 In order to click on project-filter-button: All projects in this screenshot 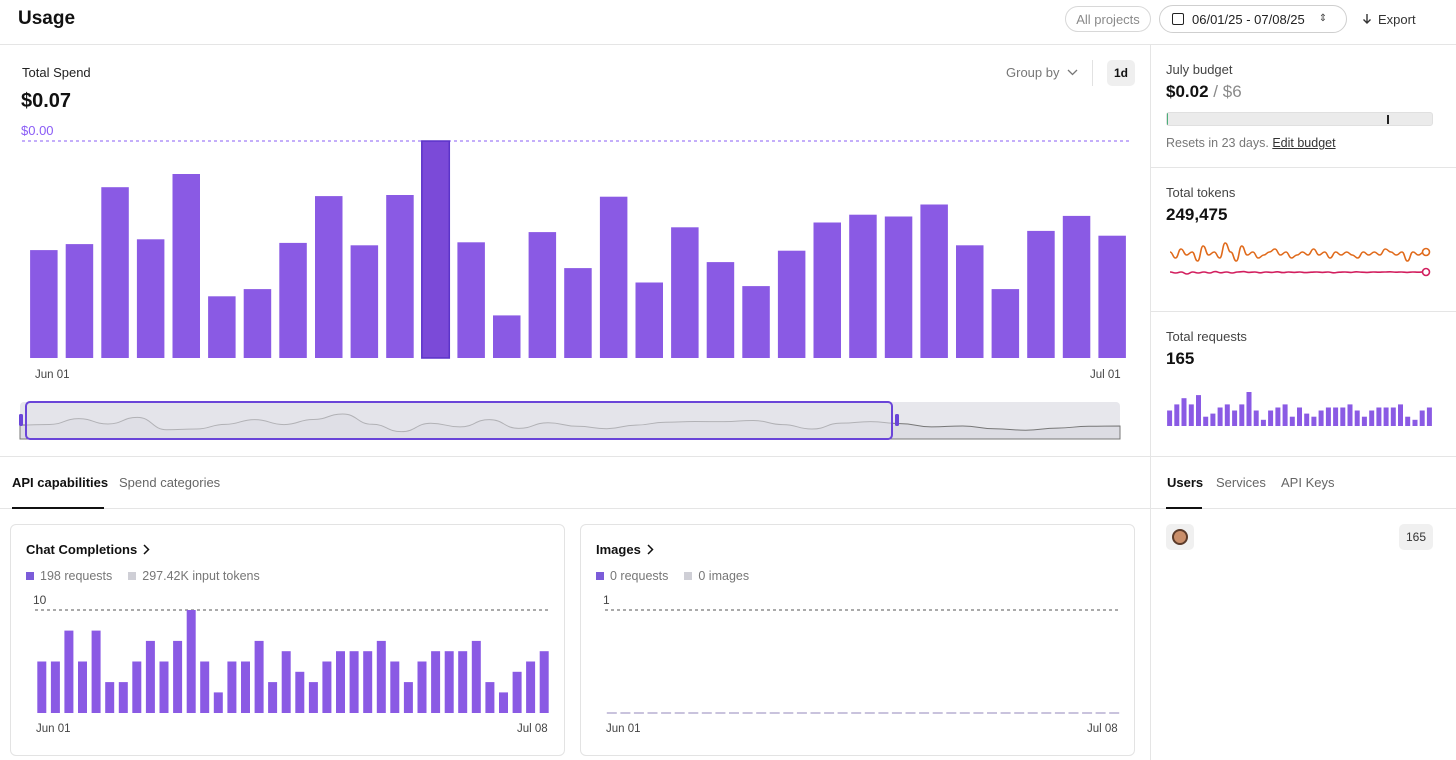, I will do `click(1108, 19)`.